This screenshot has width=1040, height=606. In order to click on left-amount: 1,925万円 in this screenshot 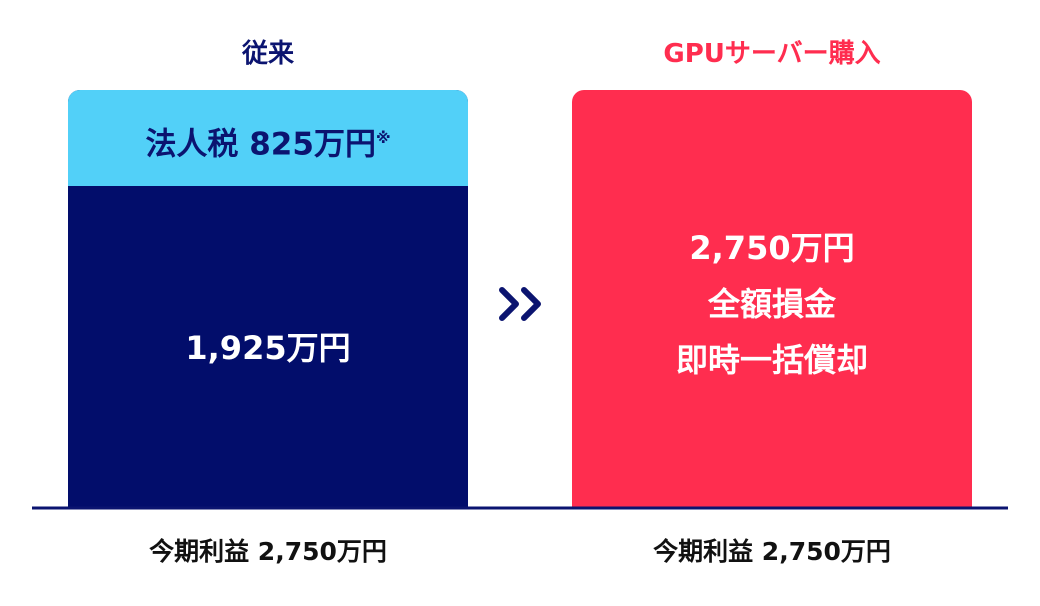, I will do `click(268, 348)`.